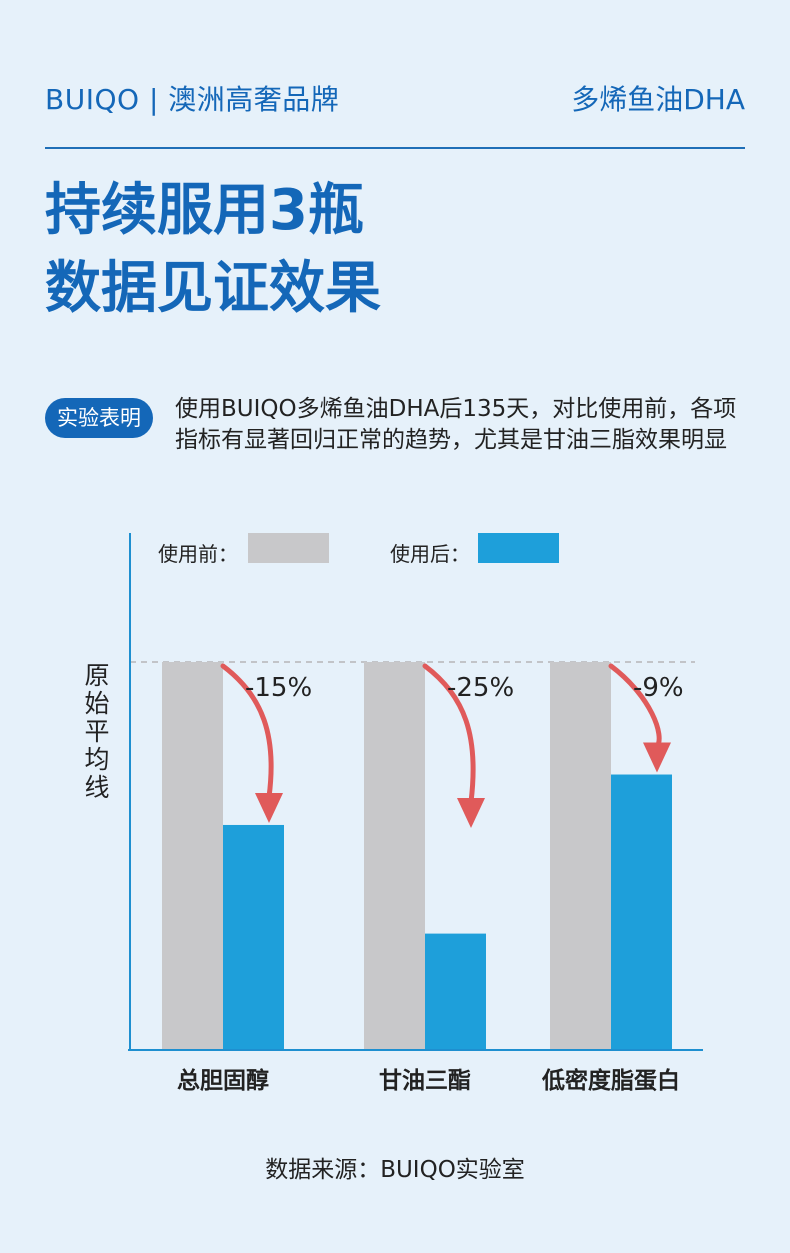 The width and height of the screenshot is (790, 1253). What do you see at coordinates (288, 548) in the screenshot?
I see `legend-swatch-before` at bounding box center [288, 548].